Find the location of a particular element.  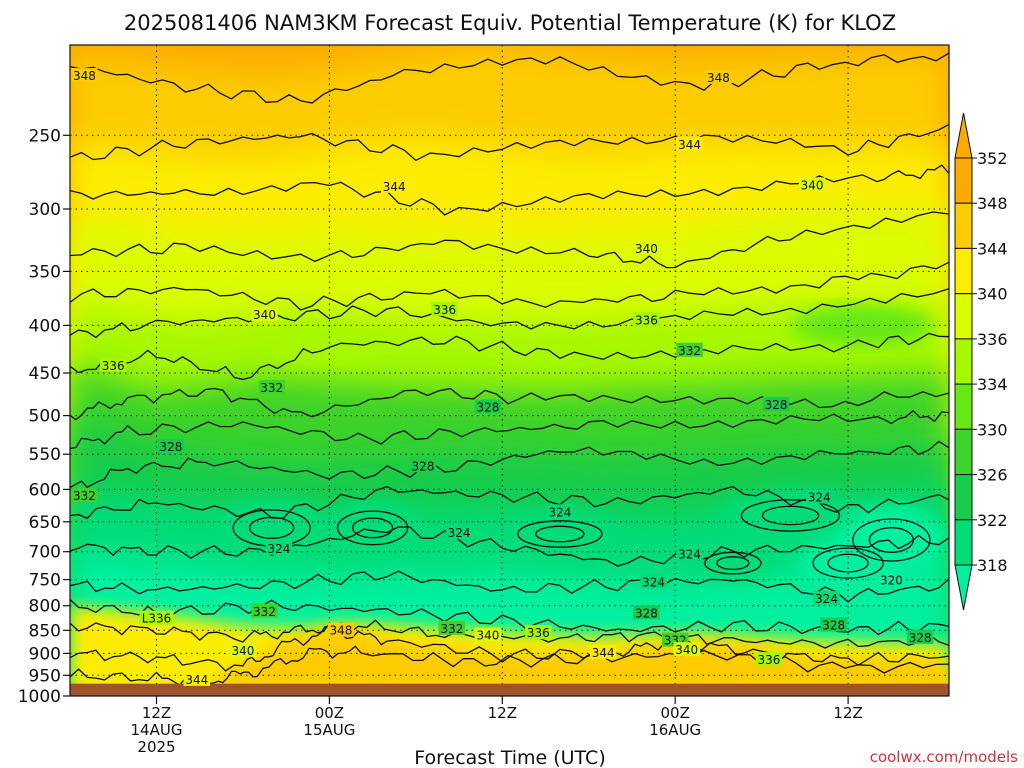

y-tick-label: 950 is located at coordinates (45, 676).